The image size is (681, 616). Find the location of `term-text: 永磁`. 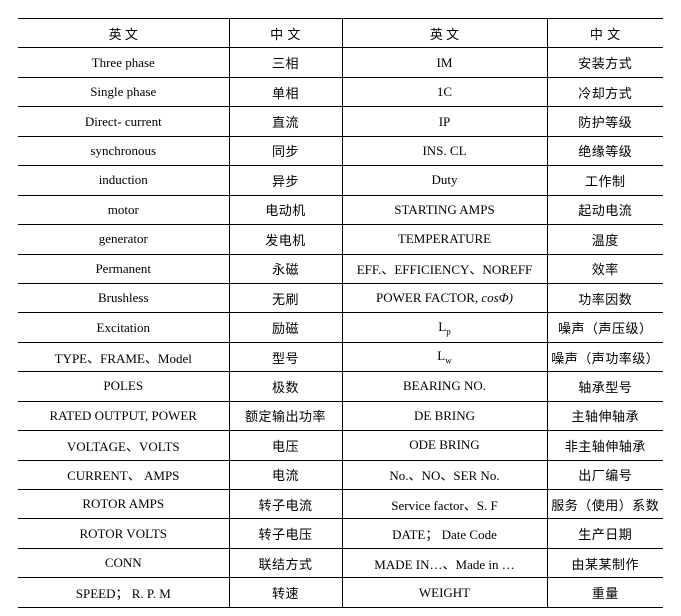

term-text: 永磁 is located at coordinates (285, 270).